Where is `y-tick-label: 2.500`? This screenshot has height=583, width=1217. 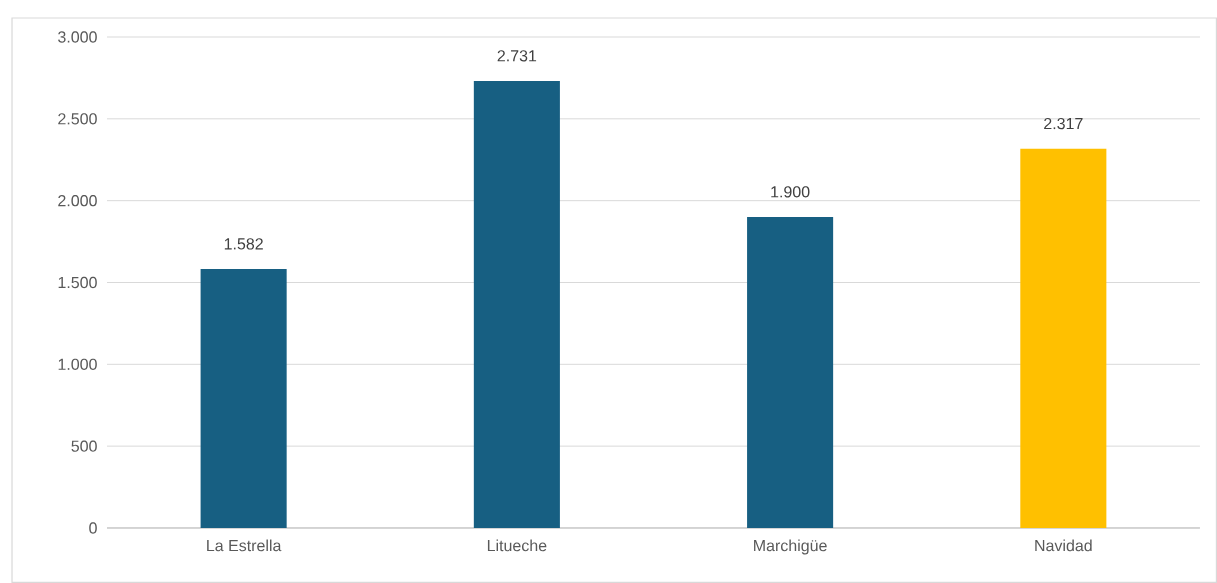 y-tick-label: 2.500 is located at coordinates (77, 119).